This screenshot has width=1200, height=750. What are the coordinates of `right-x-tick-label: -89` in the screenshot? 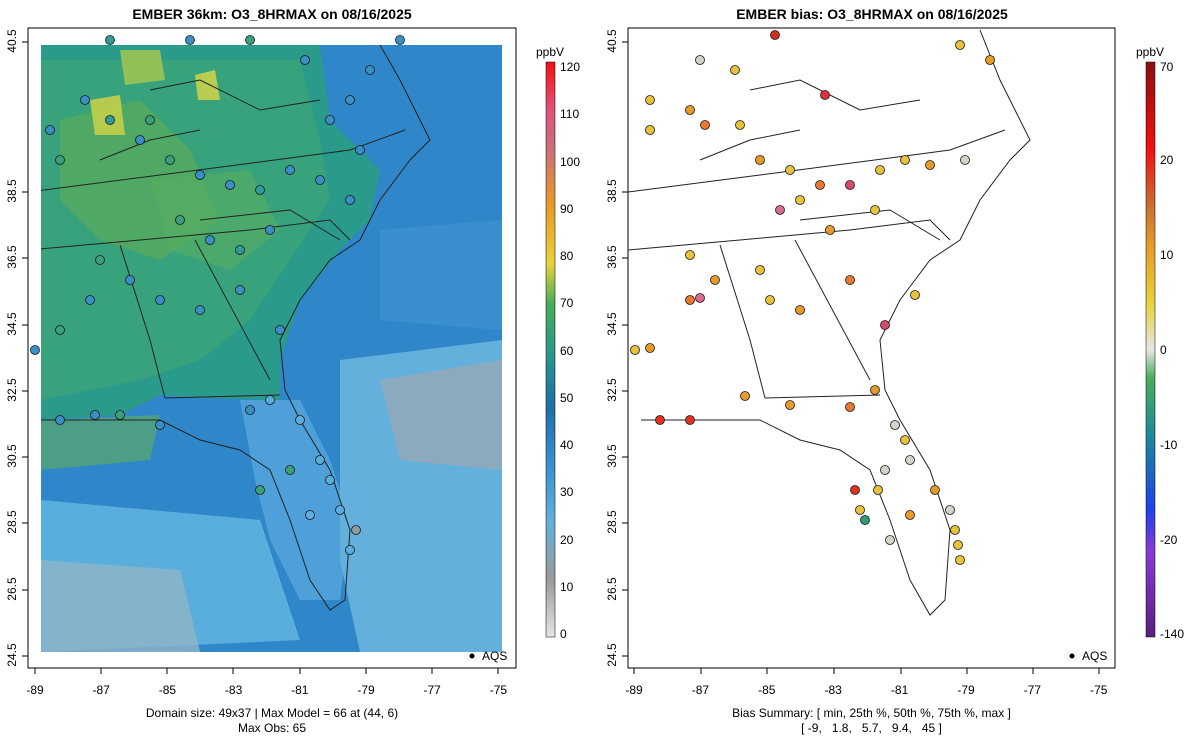 It's located at (634, 690).